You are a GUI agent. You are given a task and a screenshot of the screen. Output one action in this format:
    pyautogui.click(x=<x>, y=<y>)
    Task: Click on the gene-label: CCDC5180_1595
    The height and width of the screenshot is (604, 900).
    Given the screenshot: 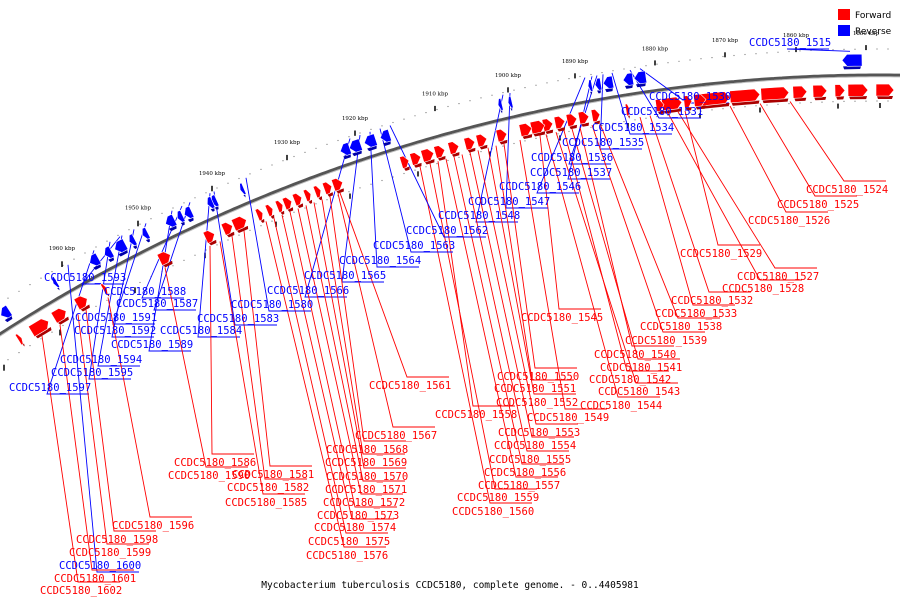 What is the action you would take?
    pyautogui.click(x=92, y=373)
    